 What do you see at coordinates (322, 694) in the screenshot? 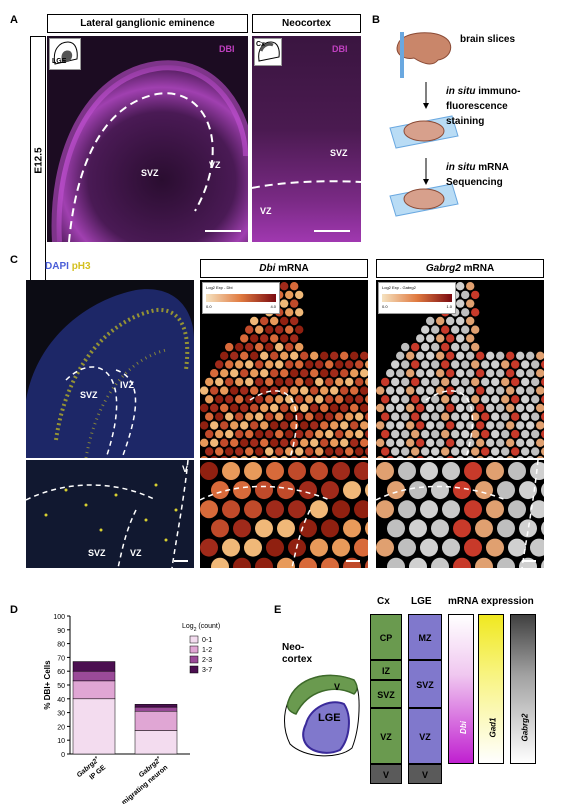
I see `neocortex-shape` at bounding box center [322, 694].